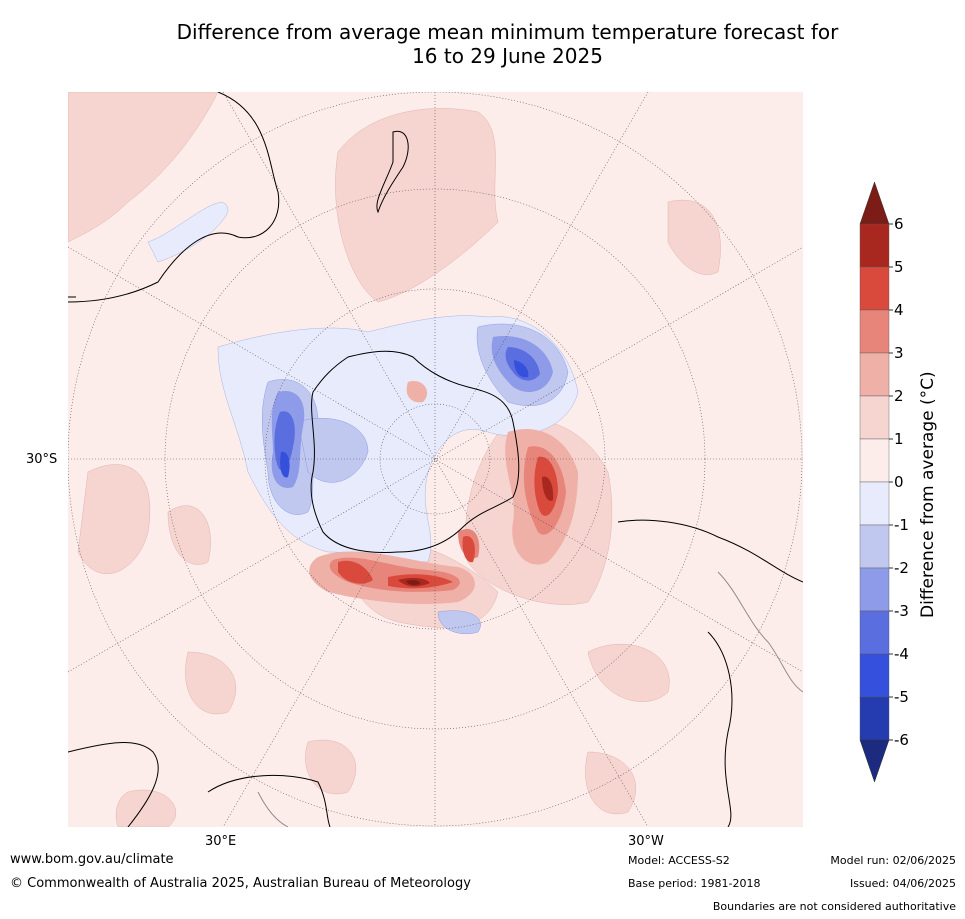  I want to click on colorbar-tick-label: -1, so click(901, 525).